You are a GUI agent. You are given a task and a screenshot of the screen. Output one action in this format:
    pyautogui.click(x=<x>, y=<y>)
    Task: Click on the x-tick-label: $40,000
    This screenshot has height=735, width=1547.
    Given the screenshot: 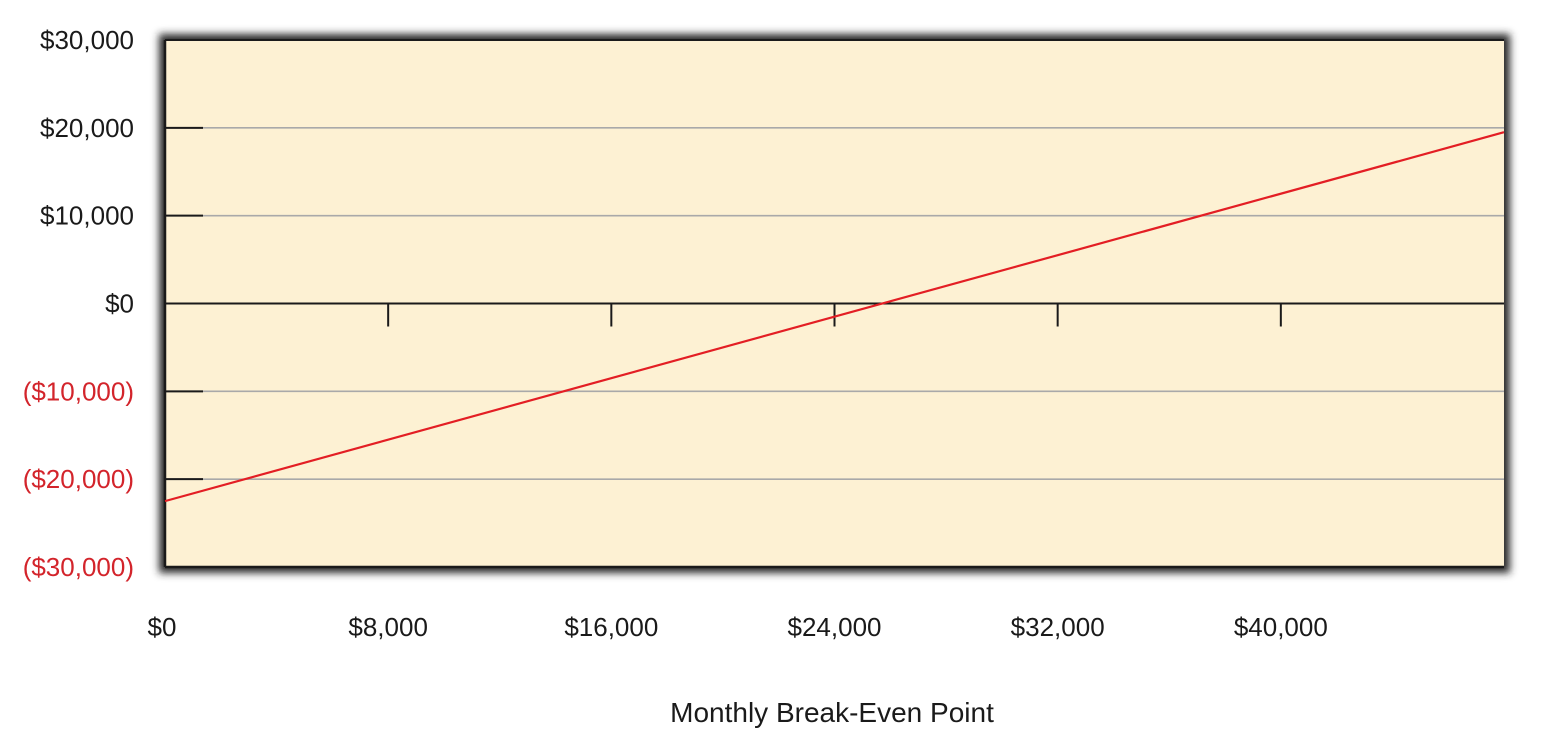 What is the action you would take?
    pyautogui.click(x=1281, y=627)
    